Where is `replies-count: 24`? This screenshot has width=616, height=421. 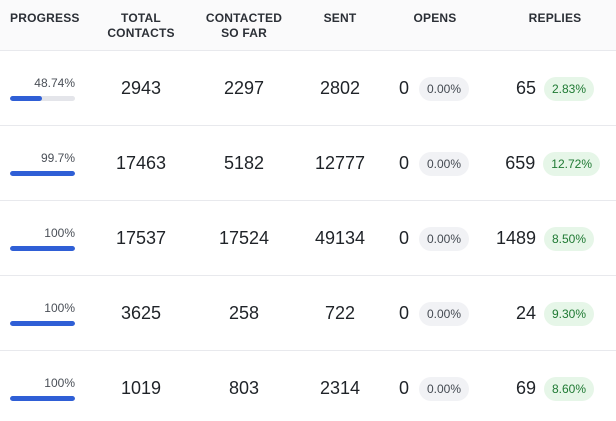 replies-count: 24 is located at coordinates (525, 313).